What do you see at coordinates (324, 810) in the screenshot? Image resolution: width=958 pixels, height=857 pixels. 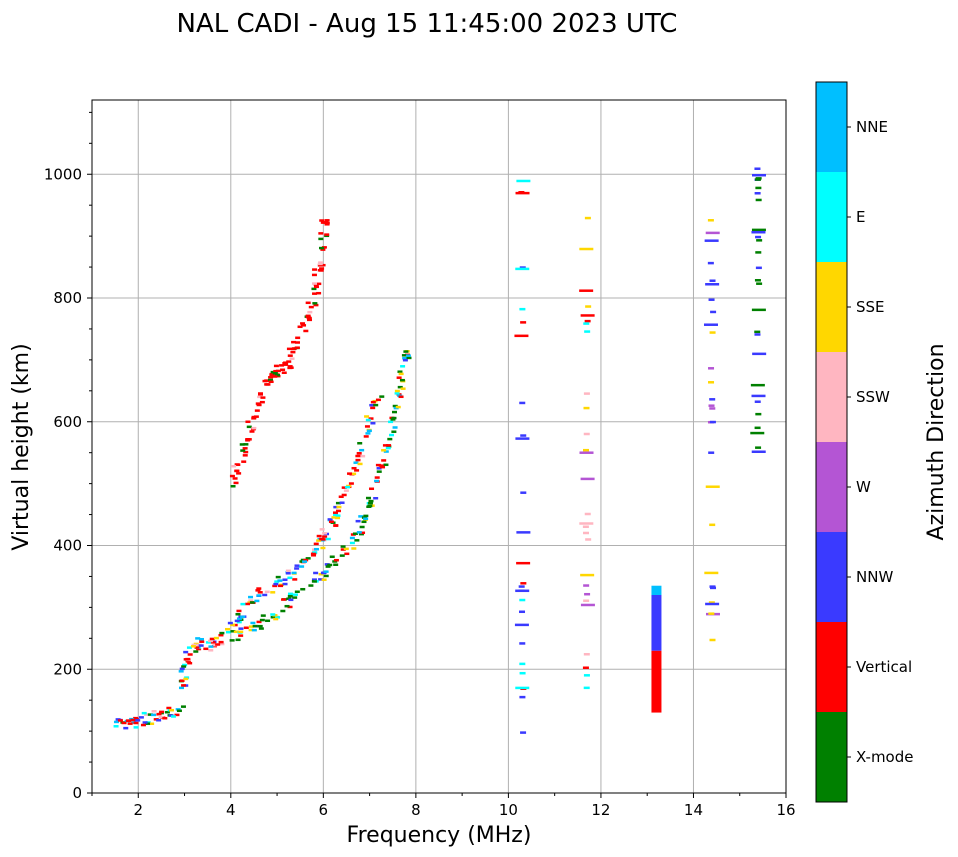 I see `x-tick-label: 6` at bounding box center [324, 810].